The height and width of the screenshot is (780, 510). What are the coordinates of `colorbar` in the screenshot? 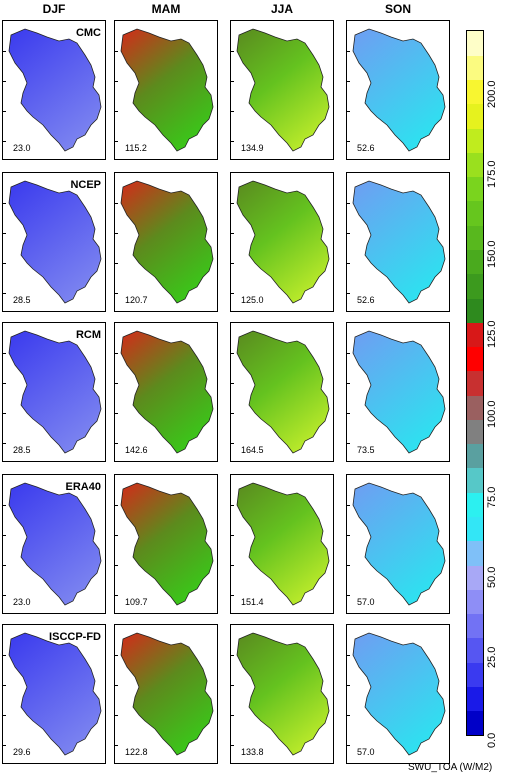 It's located at (475, 383).